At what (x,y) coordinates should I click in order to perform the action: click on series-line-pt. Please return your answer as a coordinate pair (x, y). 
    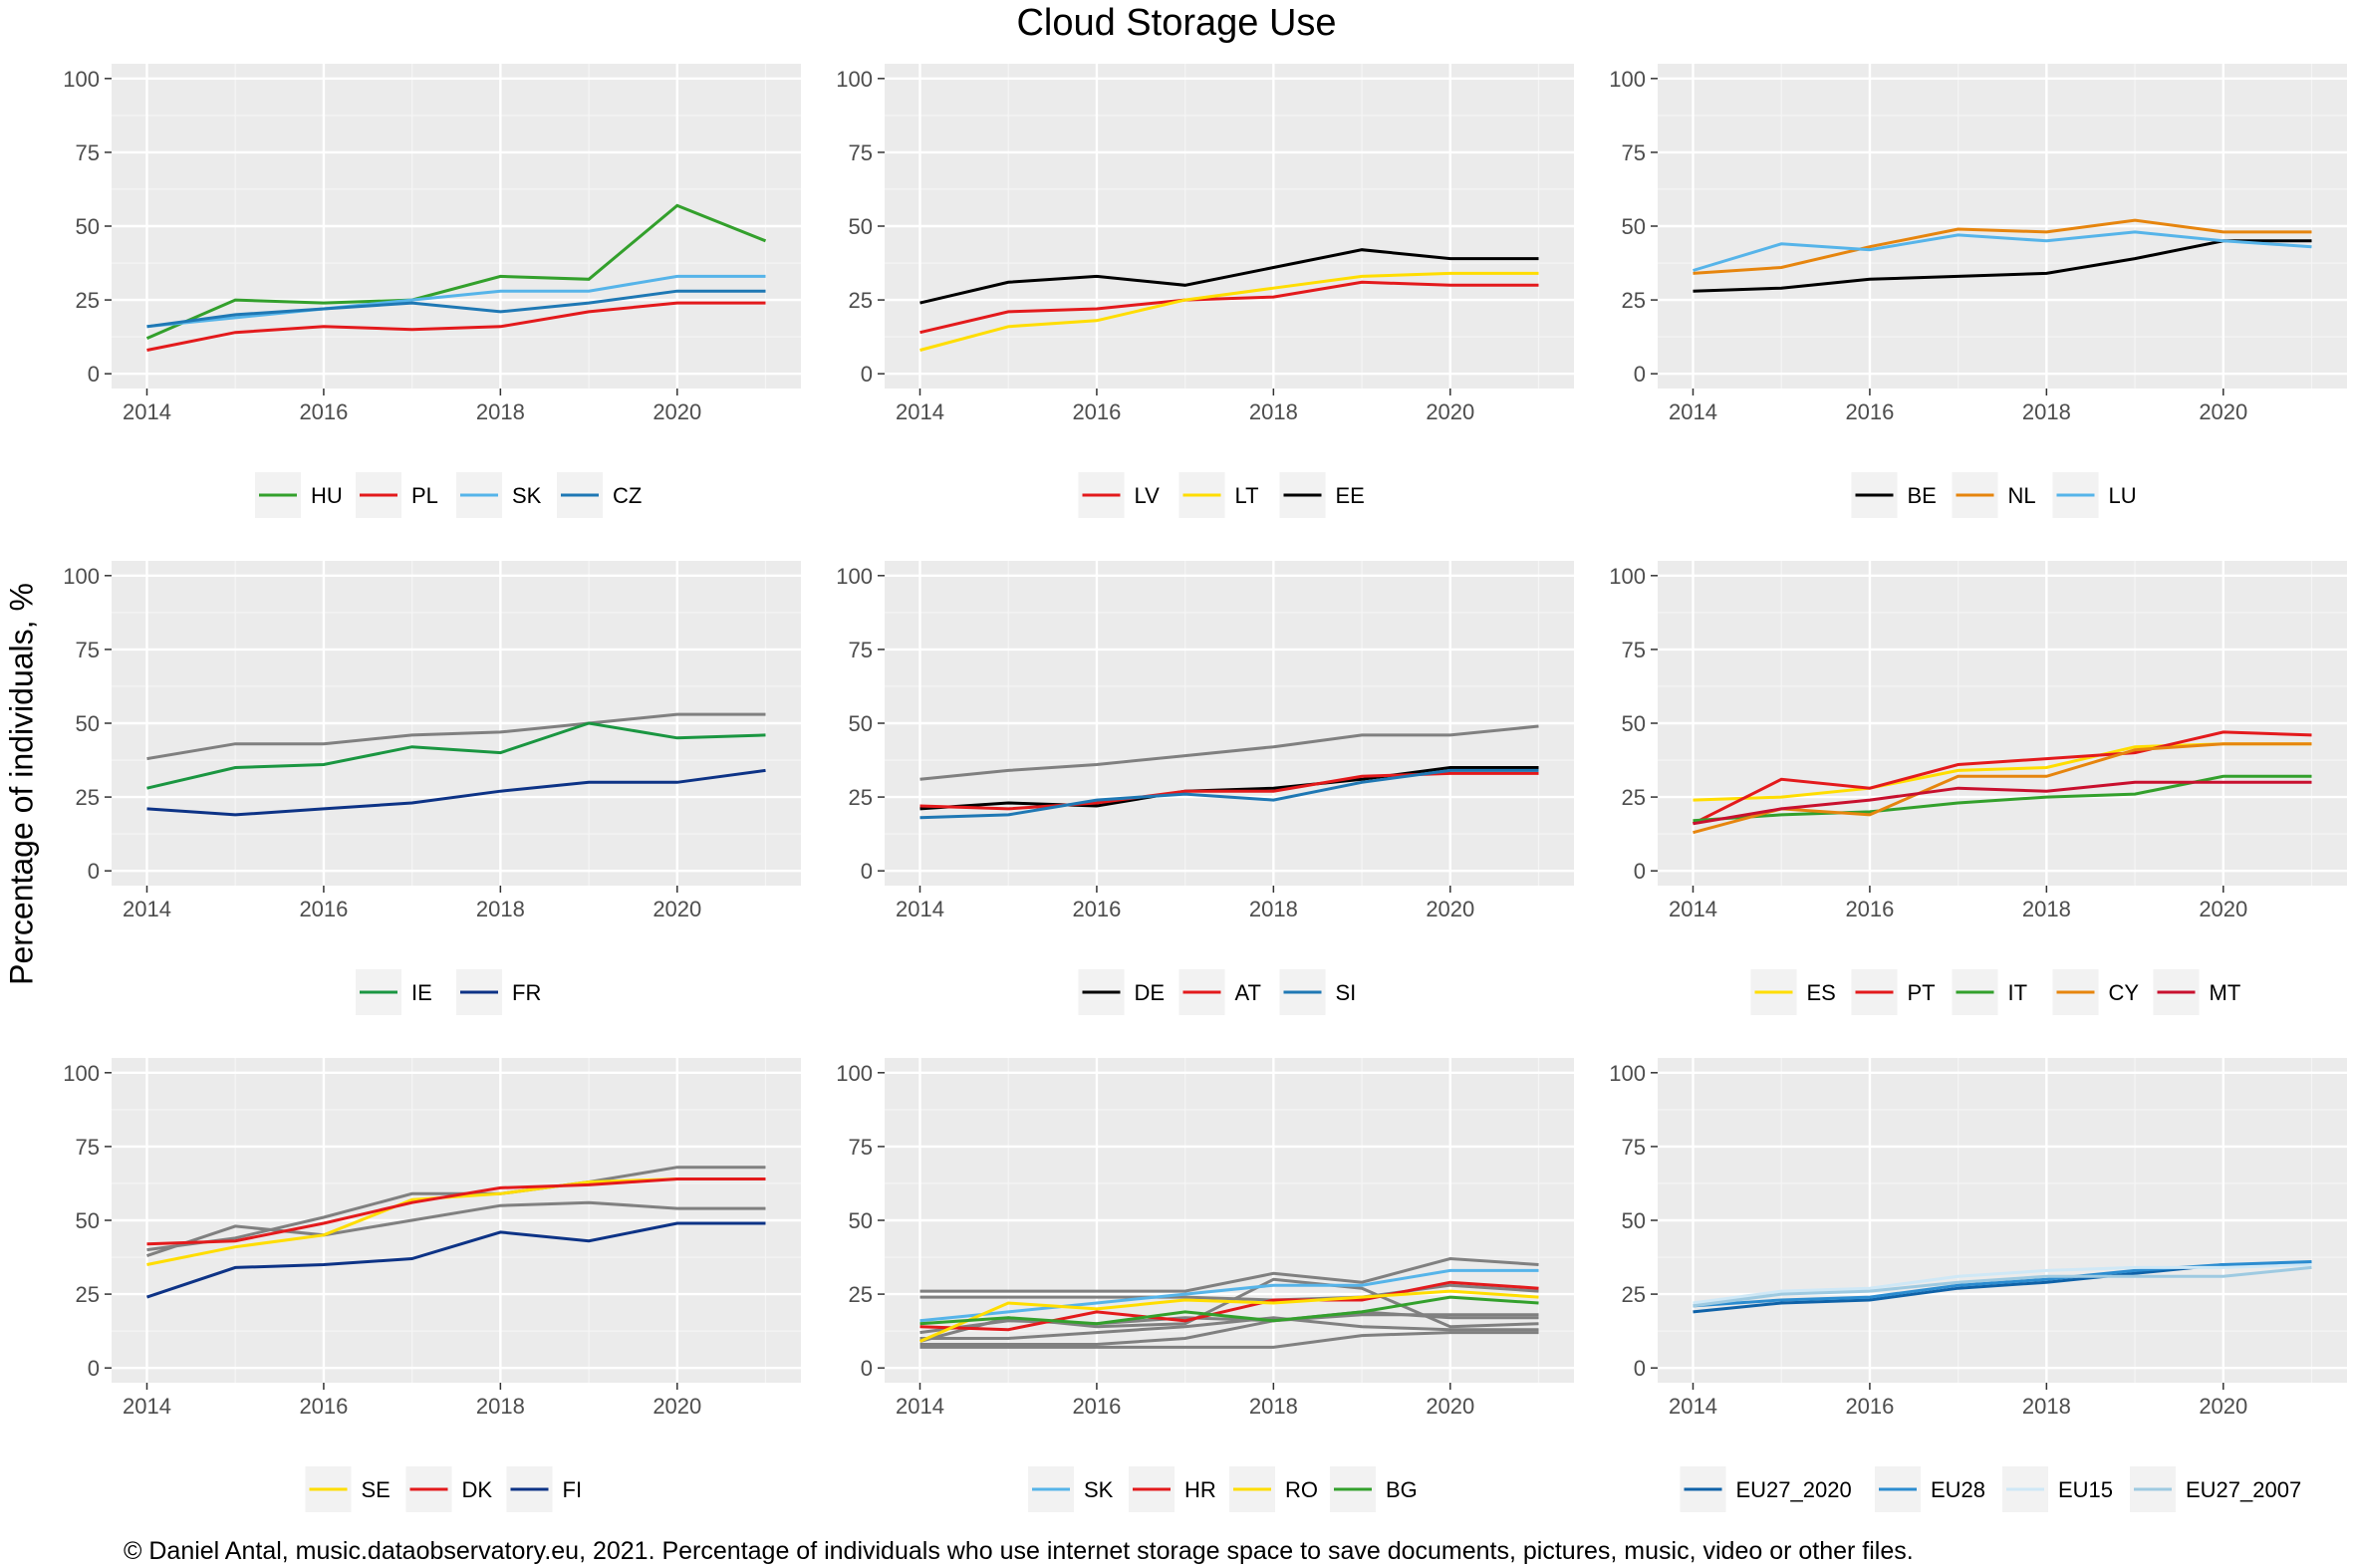
    Looking at the image, I should click on (2002, 778).